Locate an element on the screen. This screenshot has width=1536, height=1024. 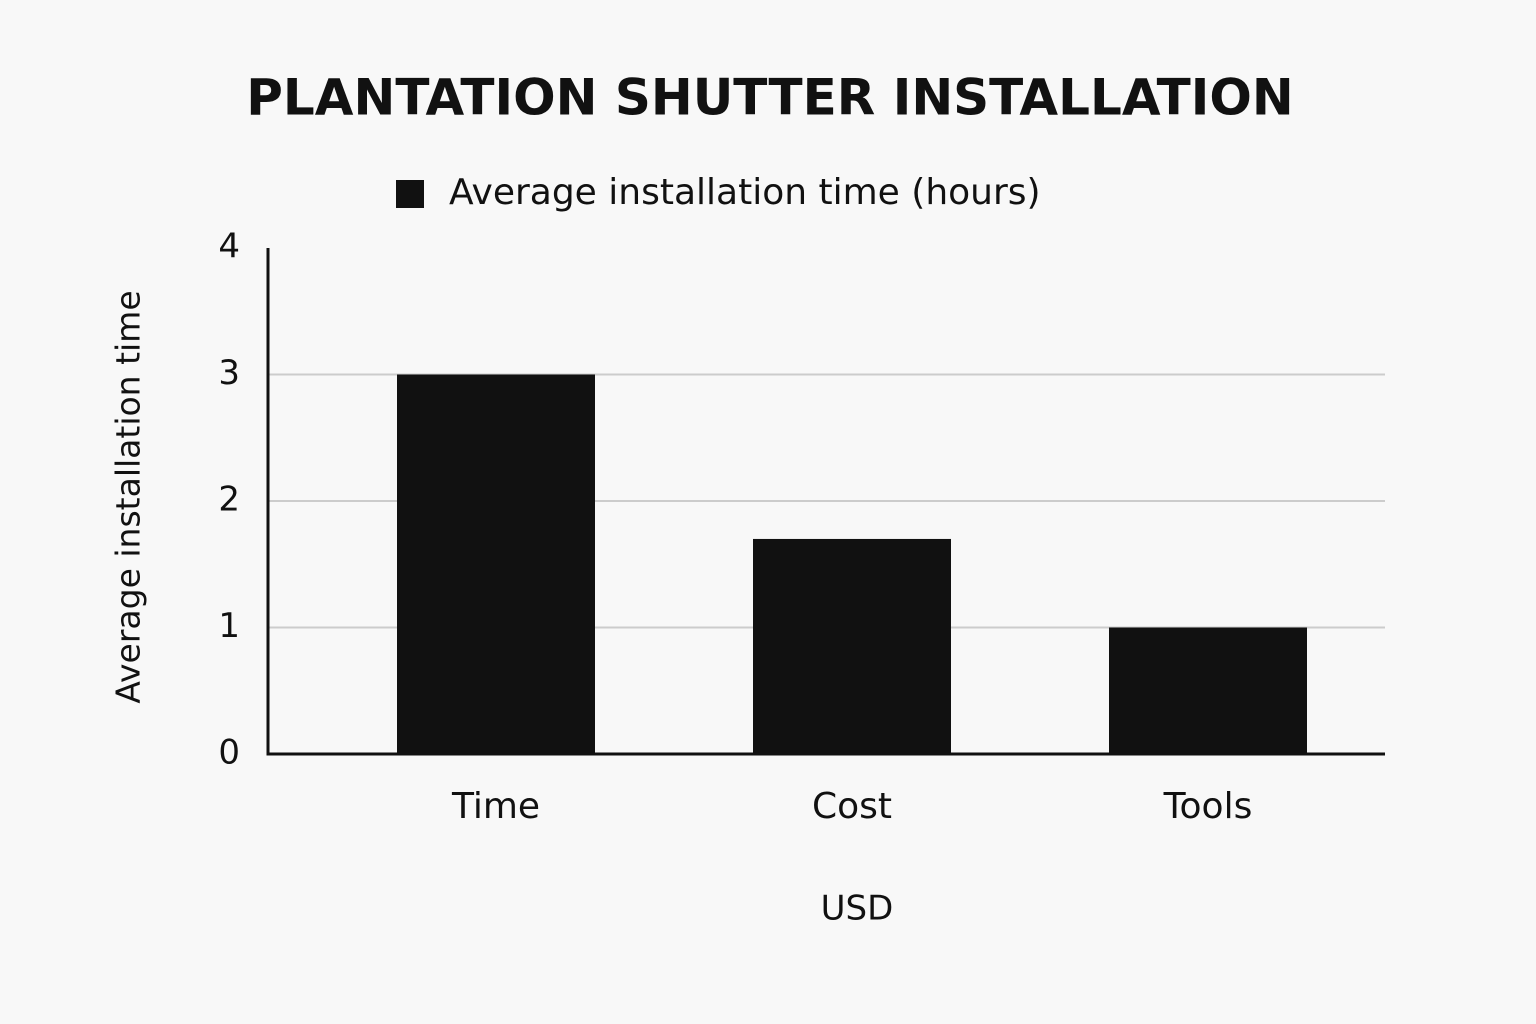
y-tick-label: 2 is located at coordinates (229, 500).